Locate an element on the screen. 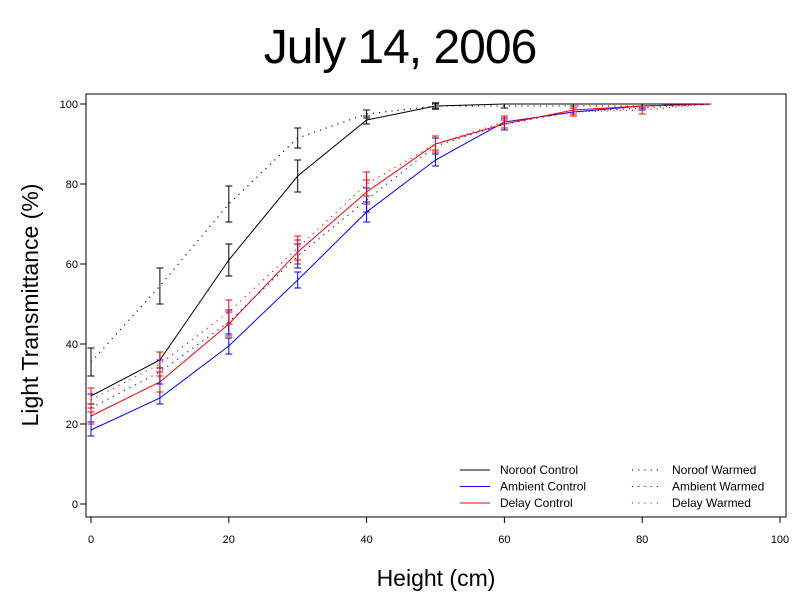  legend-label: Noroof Control is located at coordinates (539, 470).